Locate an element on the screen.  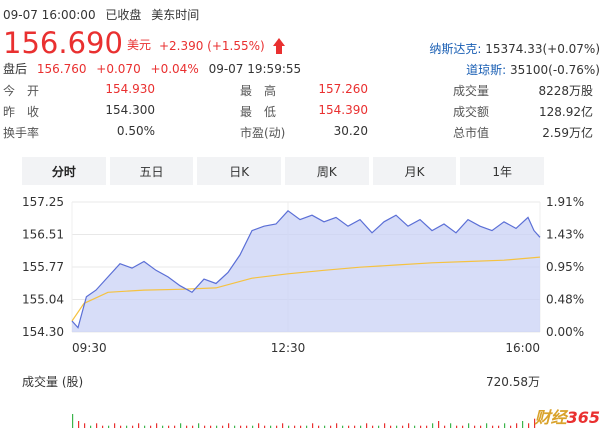
tab-one-year: 1年 is located at coordinates (502, 171).